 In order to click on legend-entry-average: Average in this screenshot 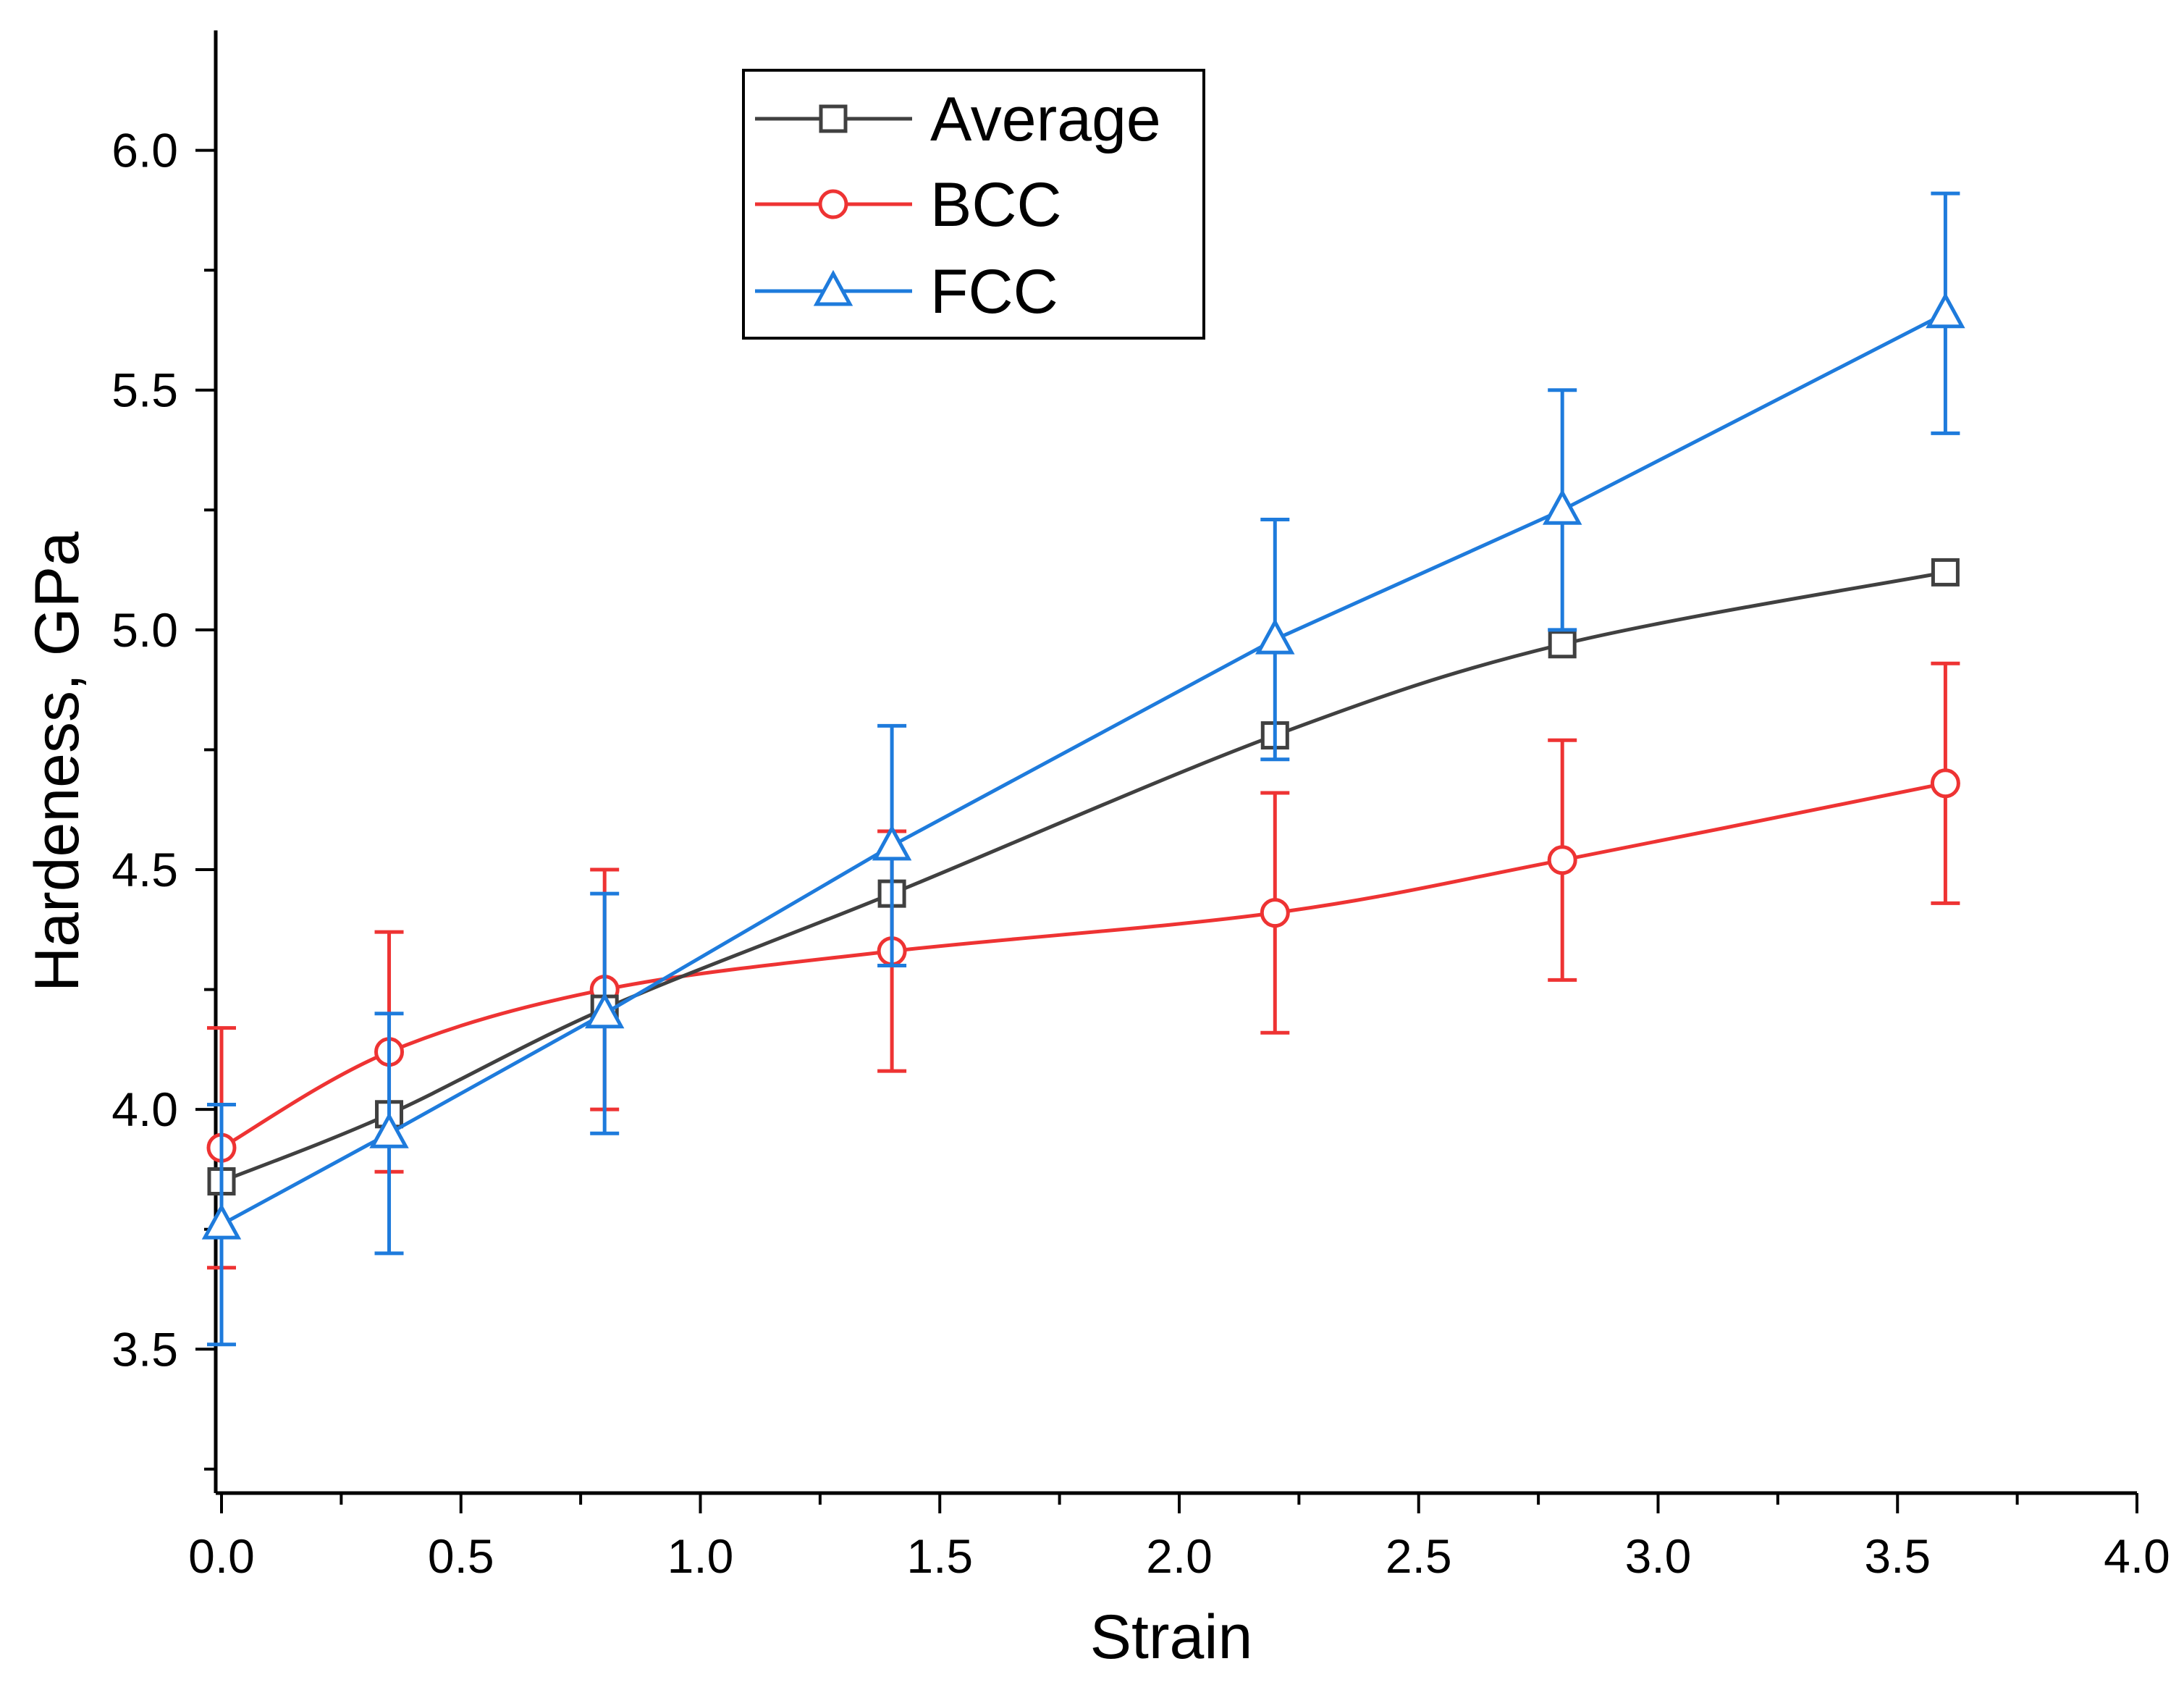, I will do `click(958, 119)`.